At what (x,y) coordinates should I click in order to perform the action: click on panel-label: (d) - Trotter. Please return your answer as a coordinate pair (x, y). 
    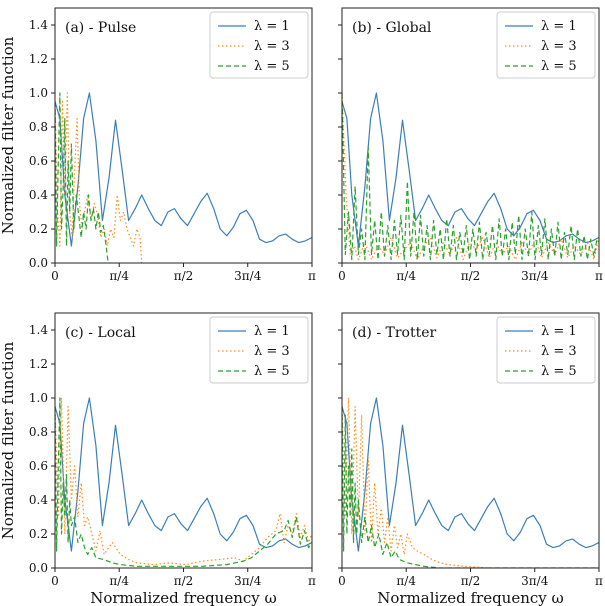
    Looking at the image, I should click on (394, 333).